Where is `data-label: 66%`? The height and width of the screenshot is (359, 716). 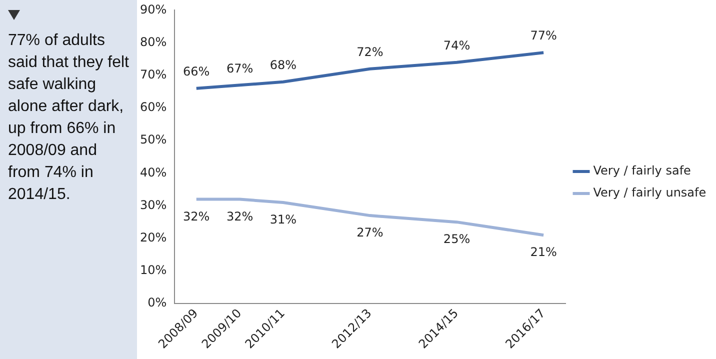 data-label: 66% is located at coordinates (196, 71).